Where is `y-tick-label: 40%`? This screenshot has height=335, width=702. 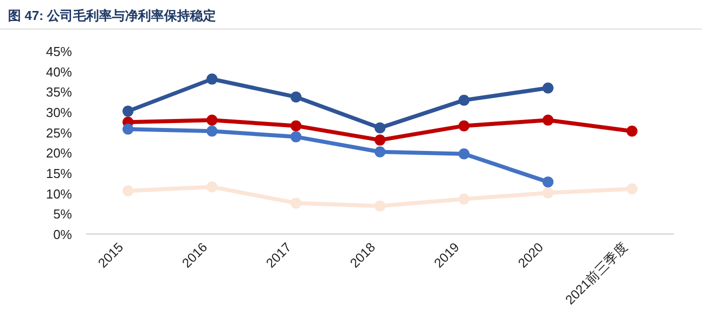
y-tick-label: 40% is located at coordinates (59, 72).